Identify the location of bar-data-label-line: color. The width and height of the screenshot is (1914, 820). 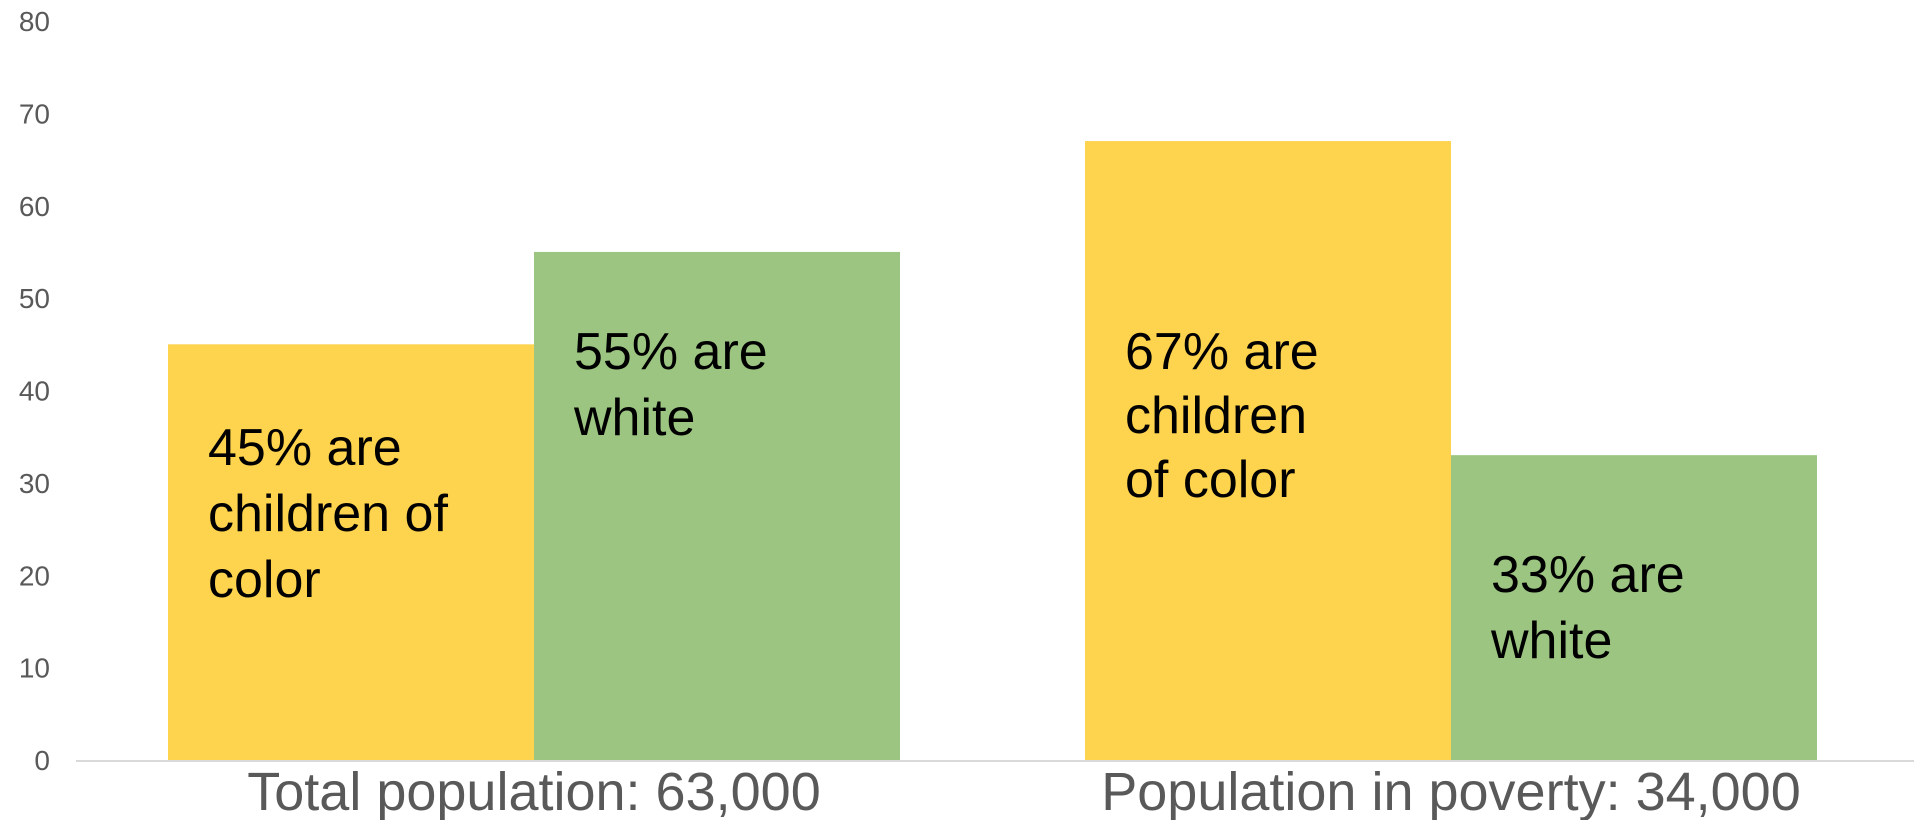
(264, 580).